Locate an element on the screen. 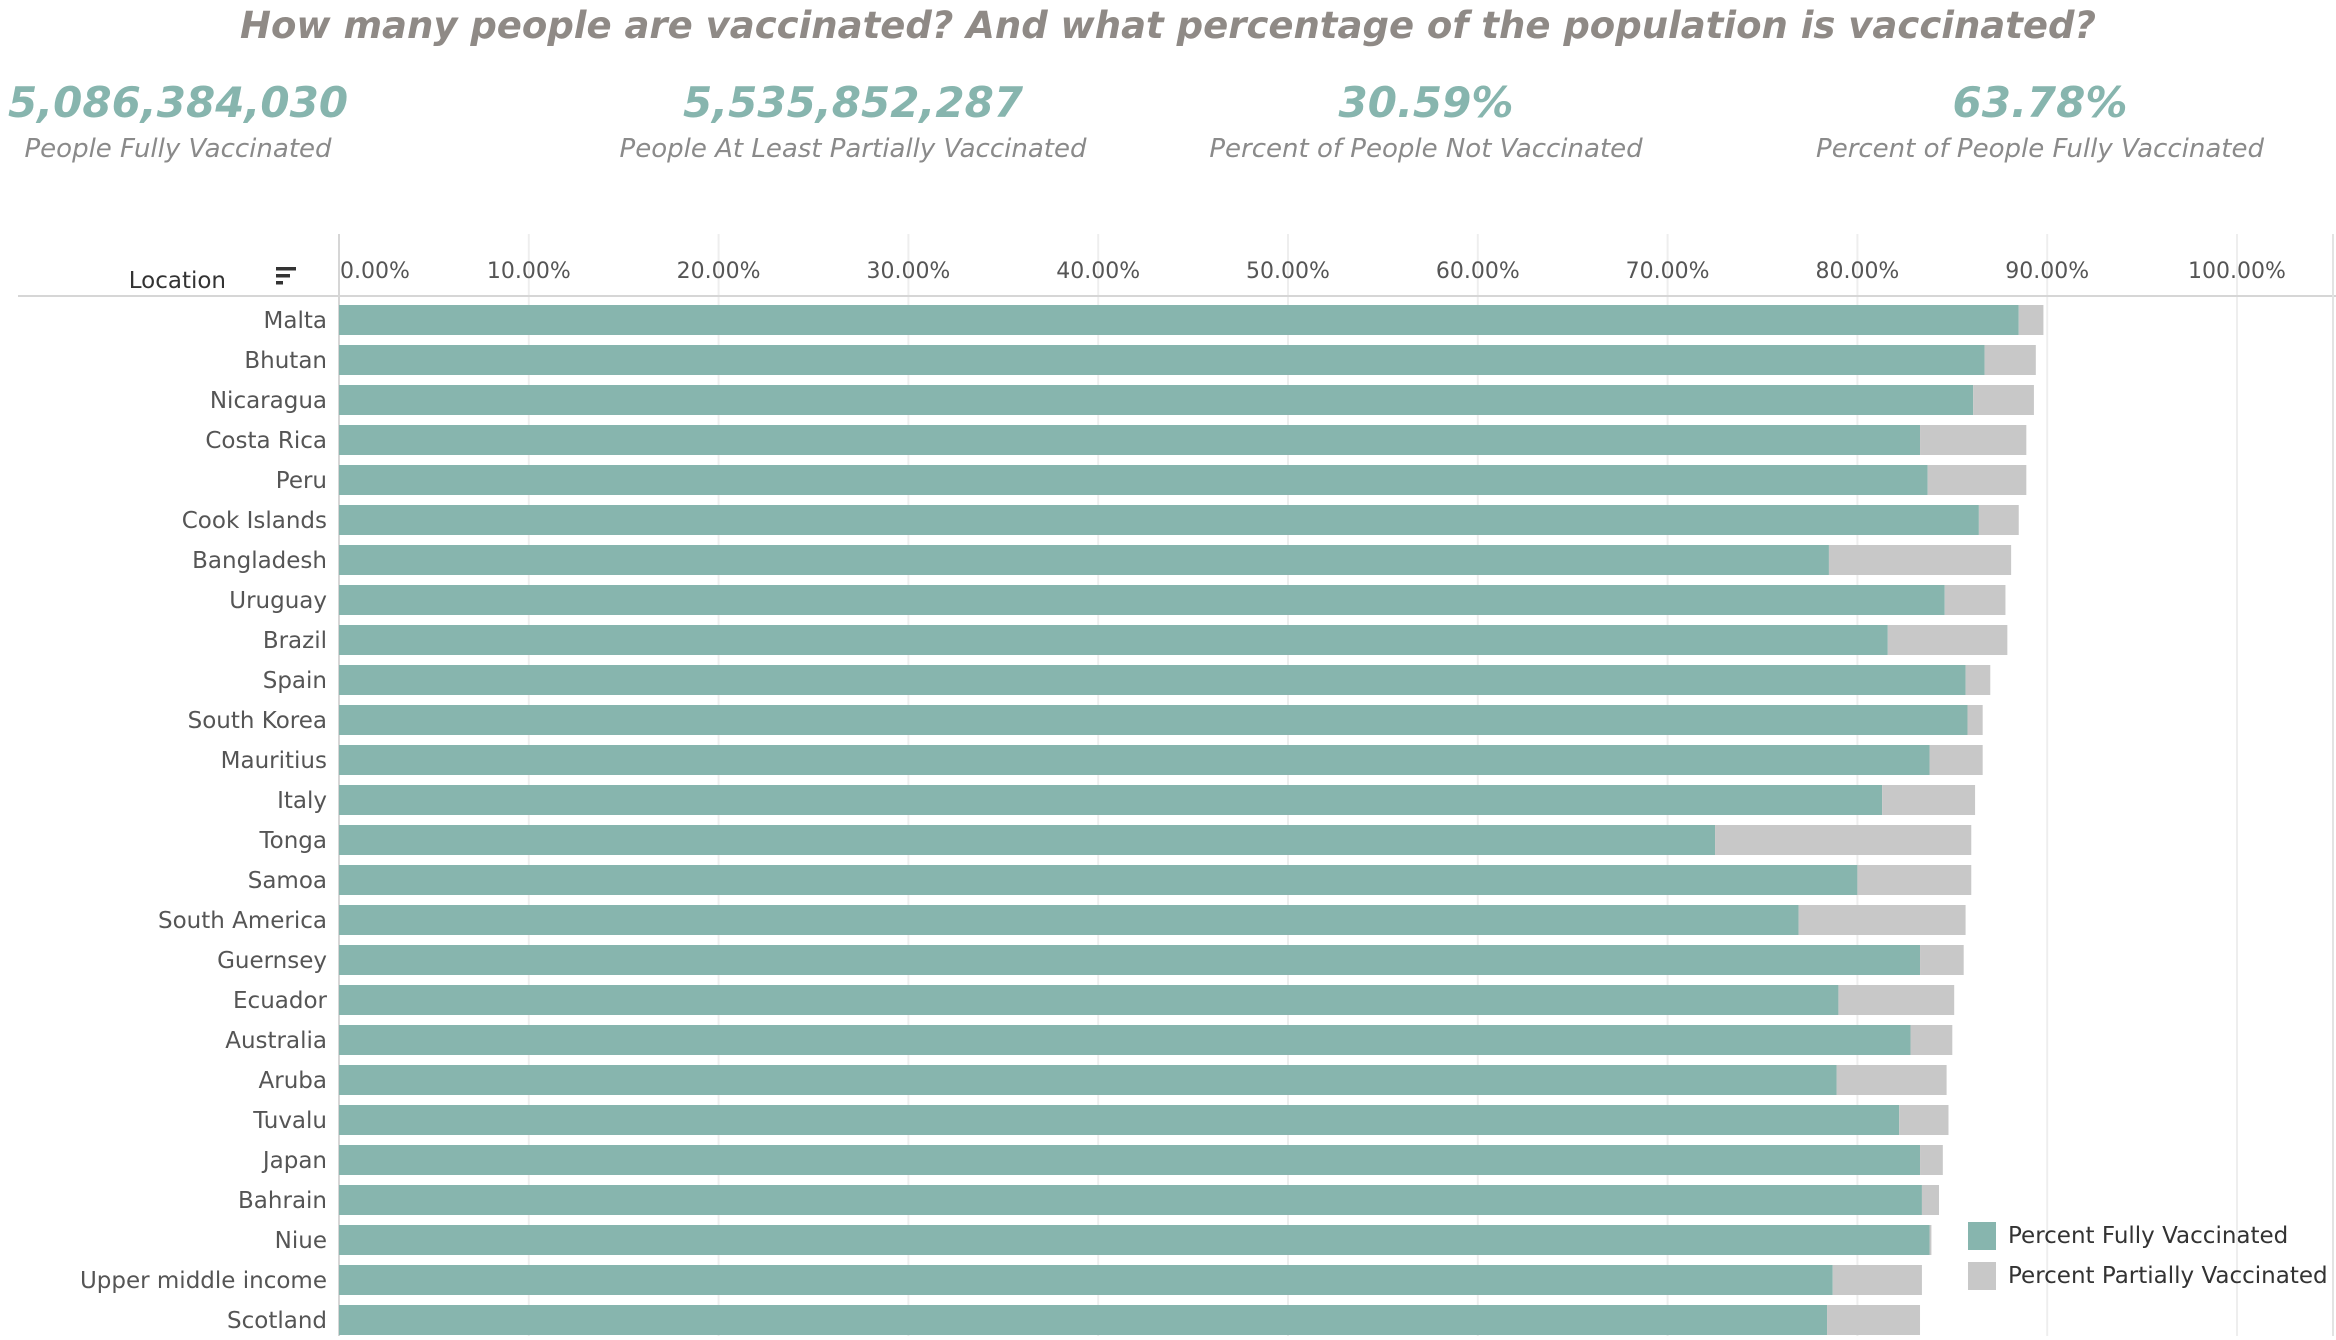 The image size is (2336, 1340). category-label: Italy is located at coordinates (302, 801).